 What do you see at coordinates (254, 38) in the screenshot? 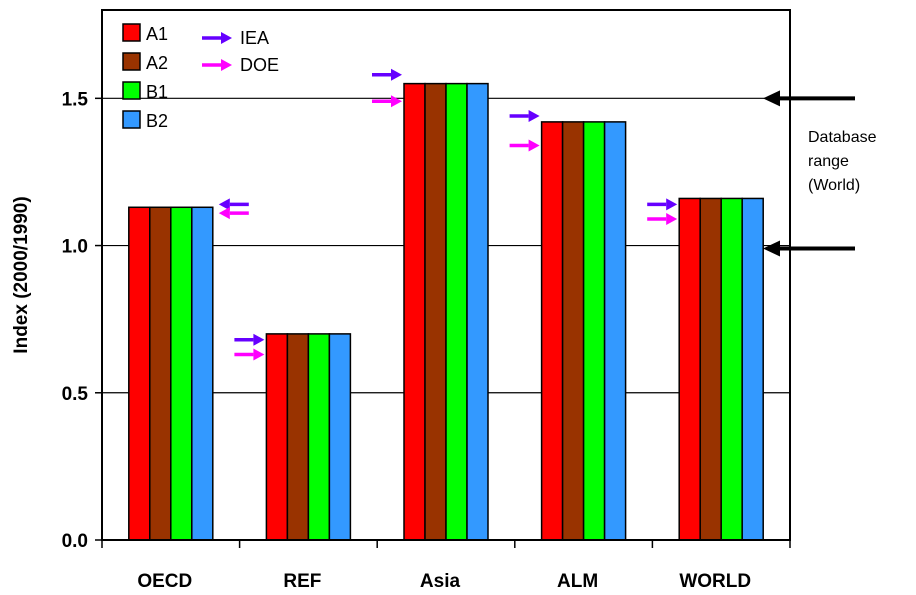
I see `legend-label: IEA` at bounding box center [254, 38].